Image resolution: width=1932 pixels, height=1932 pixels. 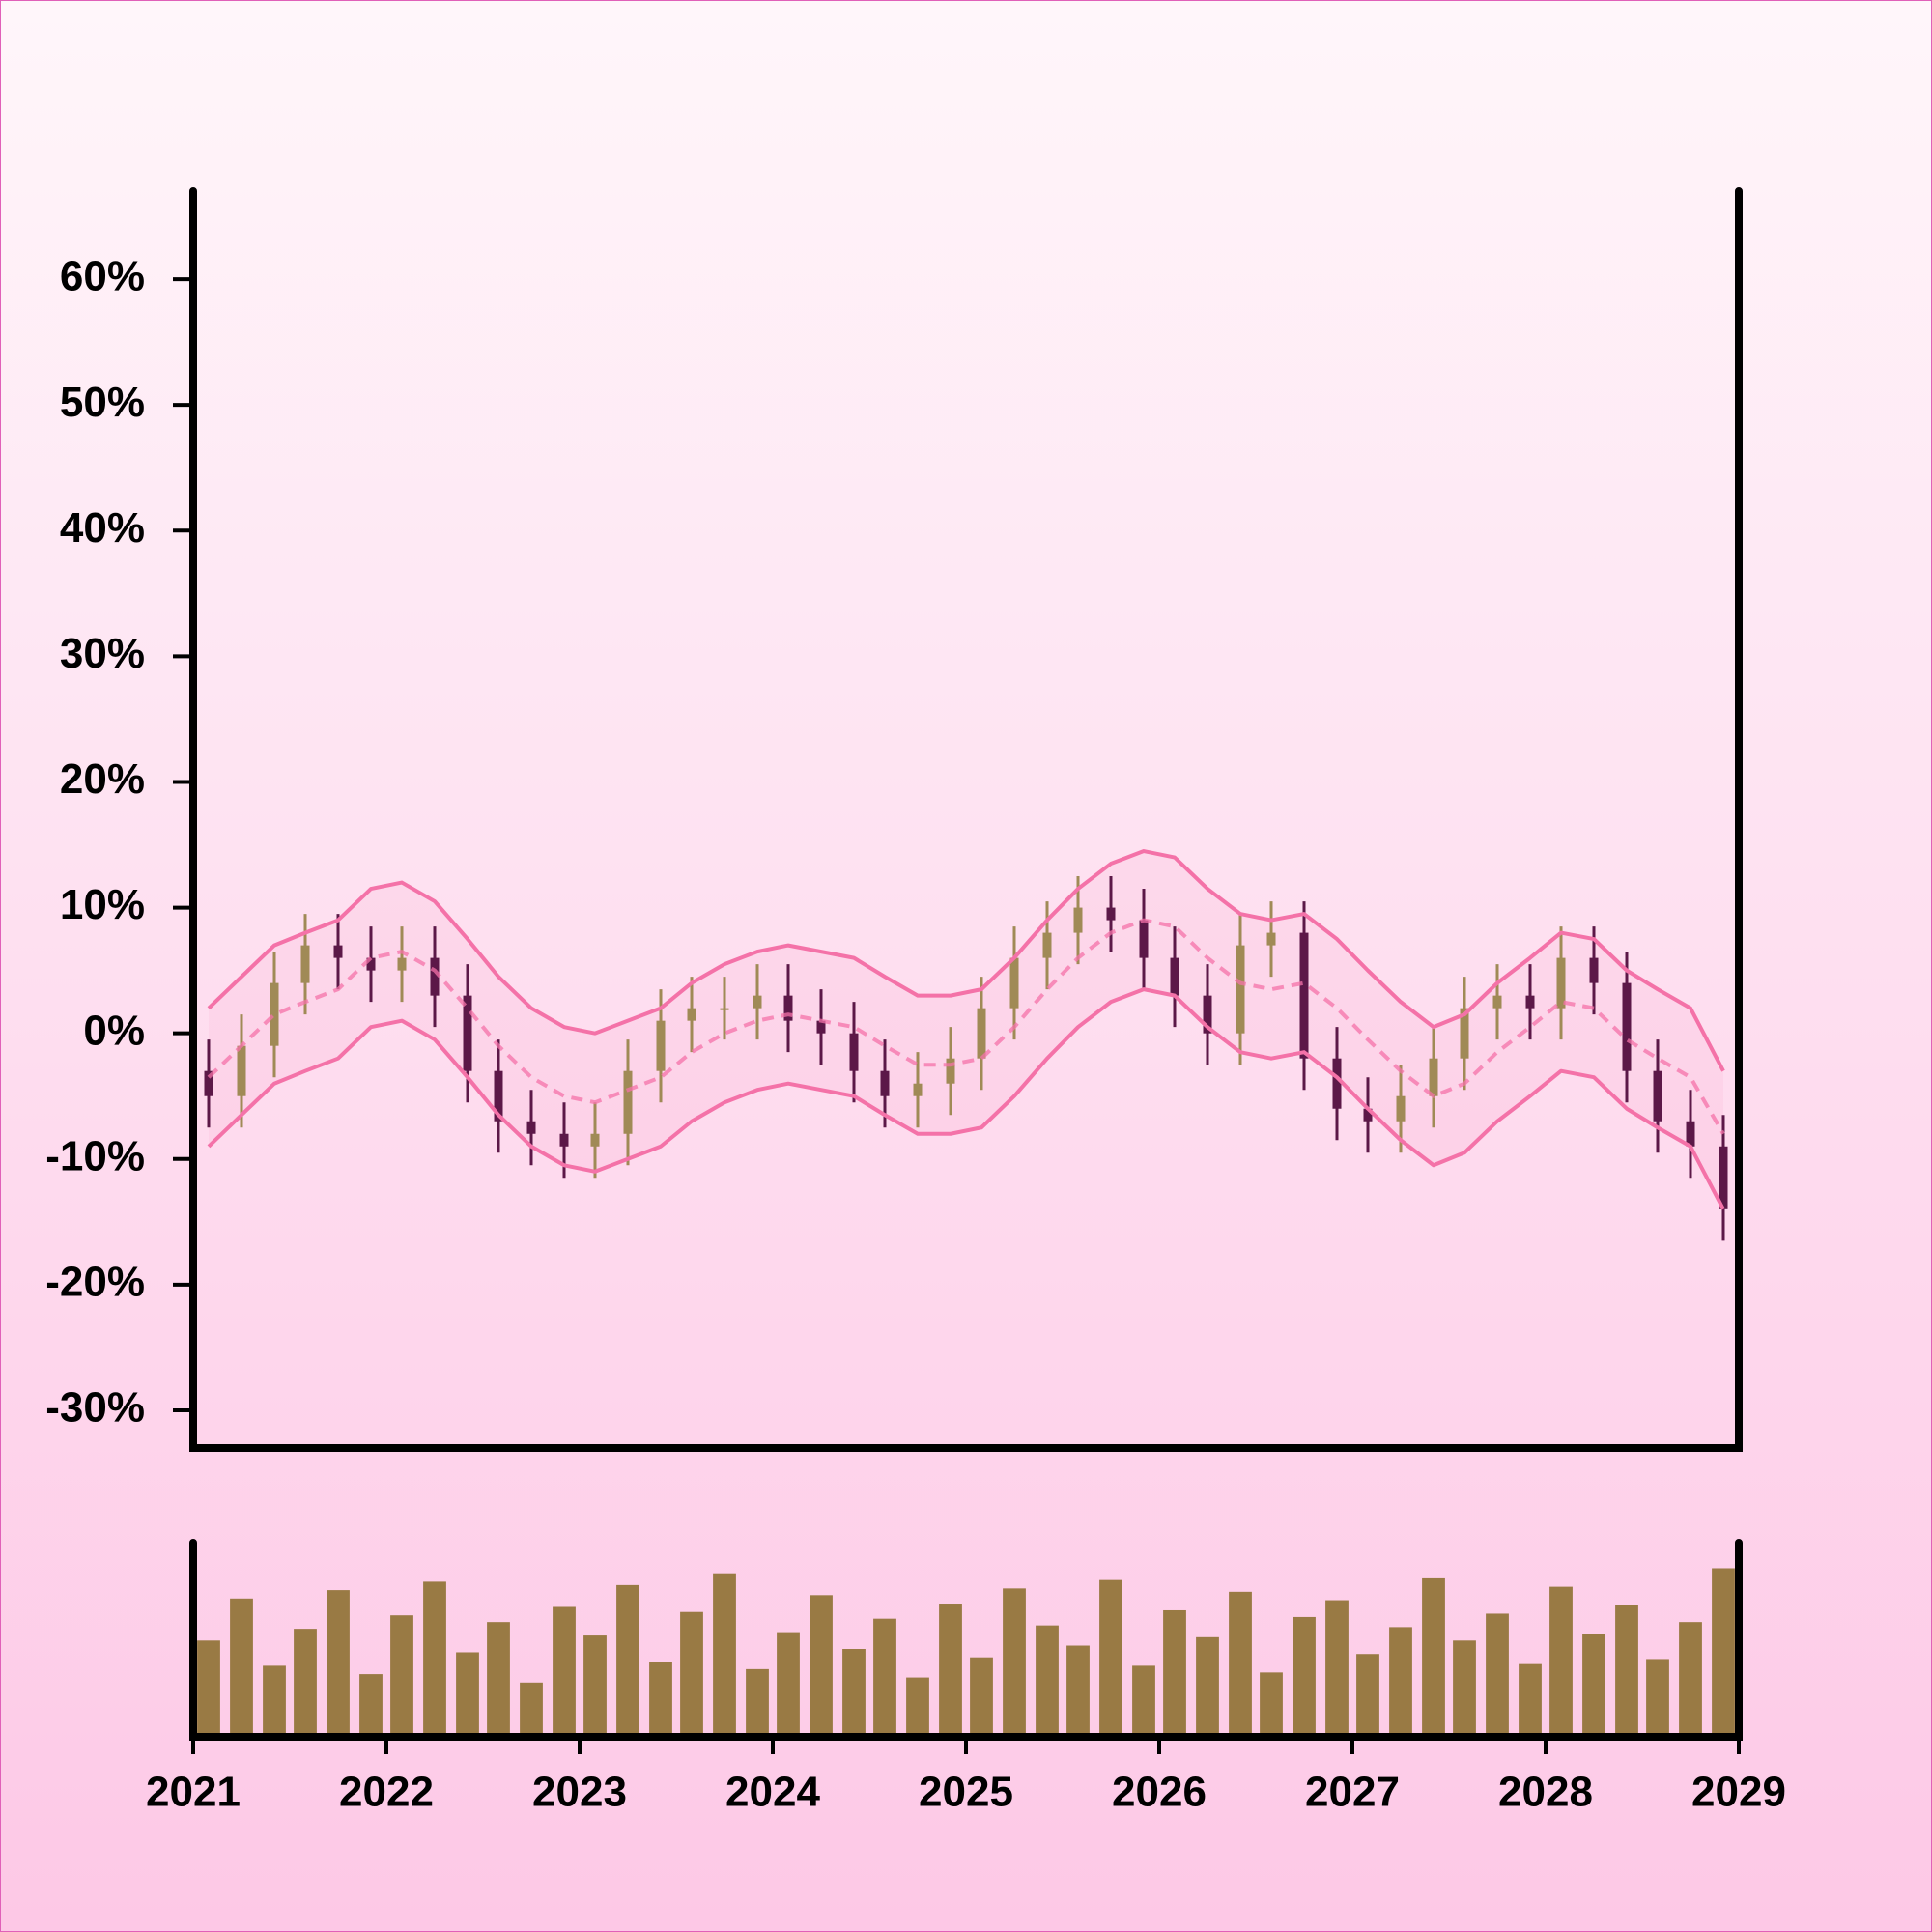 I want to click on x-tick-label: 2027, so click(x=1352, y=1792).